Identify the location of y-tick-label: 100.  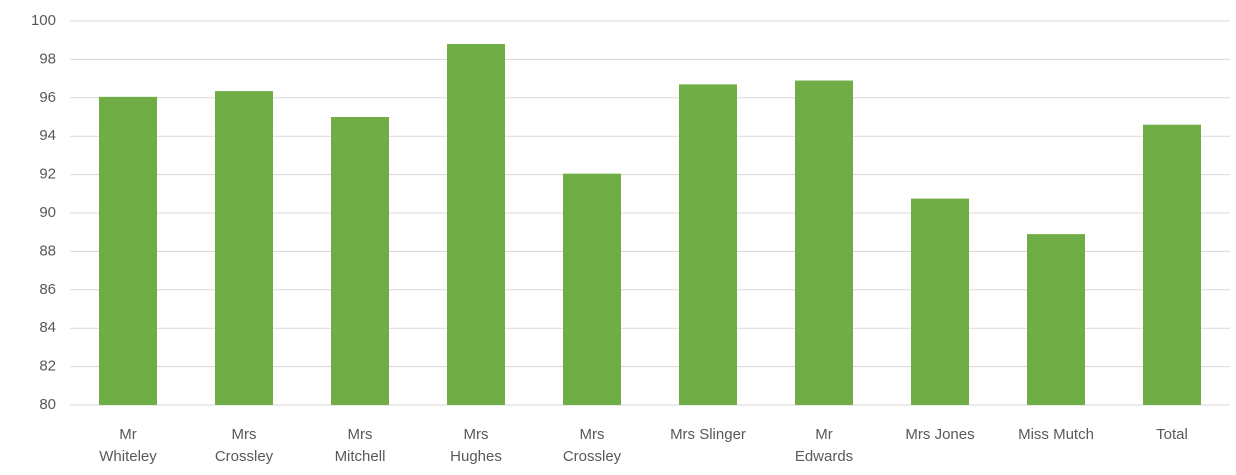
(43, 20).